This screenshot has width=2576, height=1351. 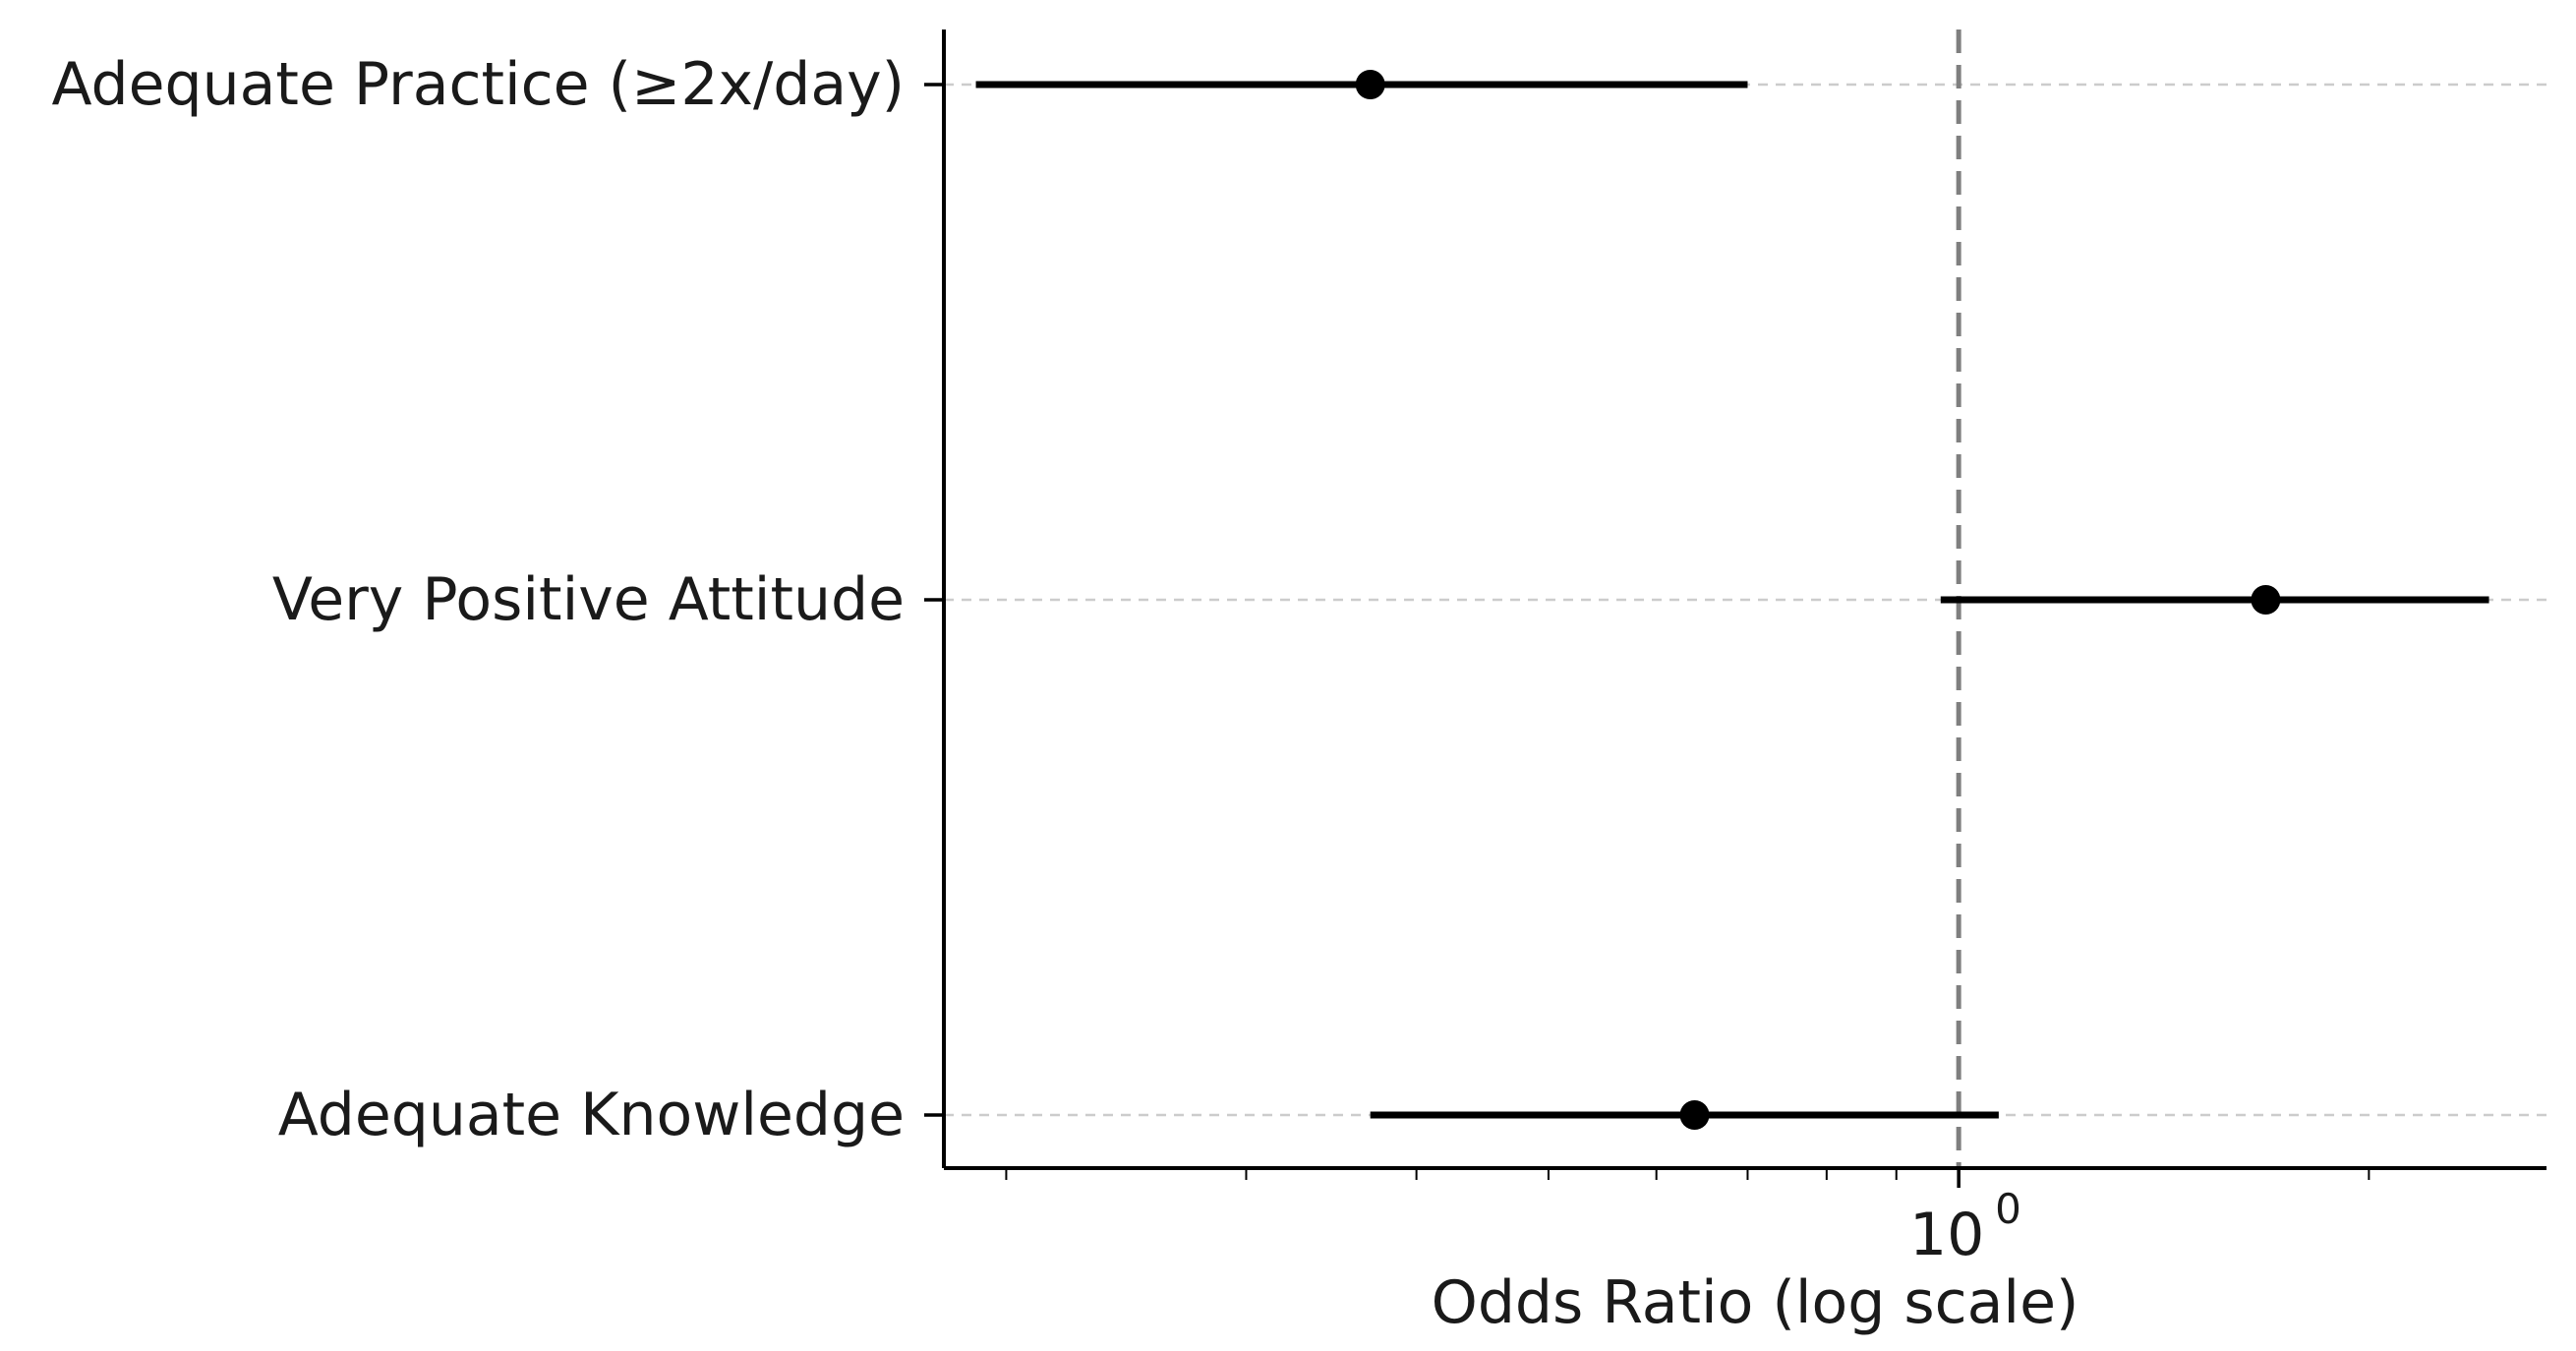 I want to click on category-label: Very Positive Attitude, so click(x=588, y=599).